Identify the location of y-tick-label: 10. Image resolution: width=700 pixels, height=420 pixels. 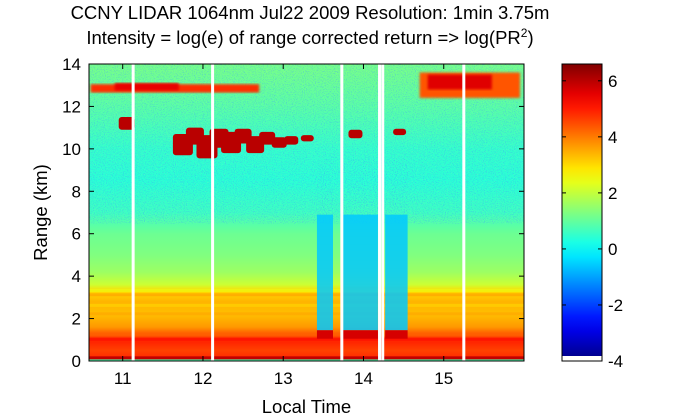
(71, 149).